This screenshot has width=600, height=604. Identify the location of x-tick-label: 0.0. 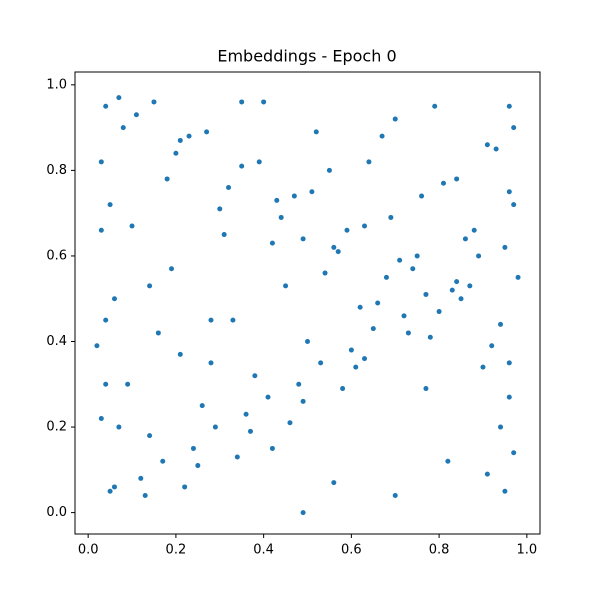
(88, 550).